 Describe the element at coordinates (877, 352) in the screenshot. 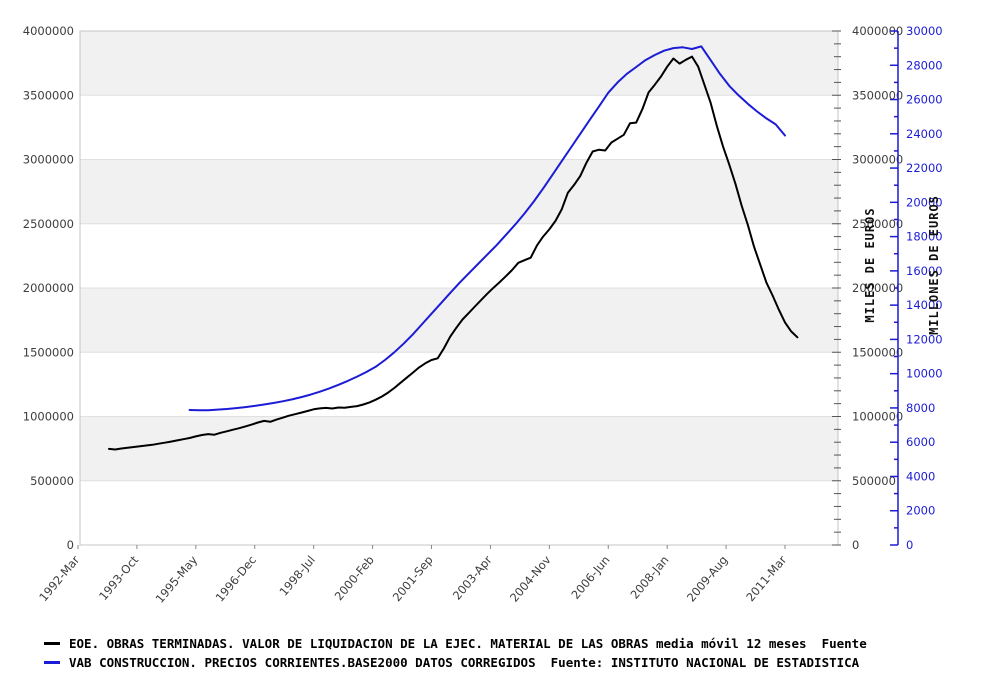

I see `y-right-miles-tick-label: 1500000` at that location.